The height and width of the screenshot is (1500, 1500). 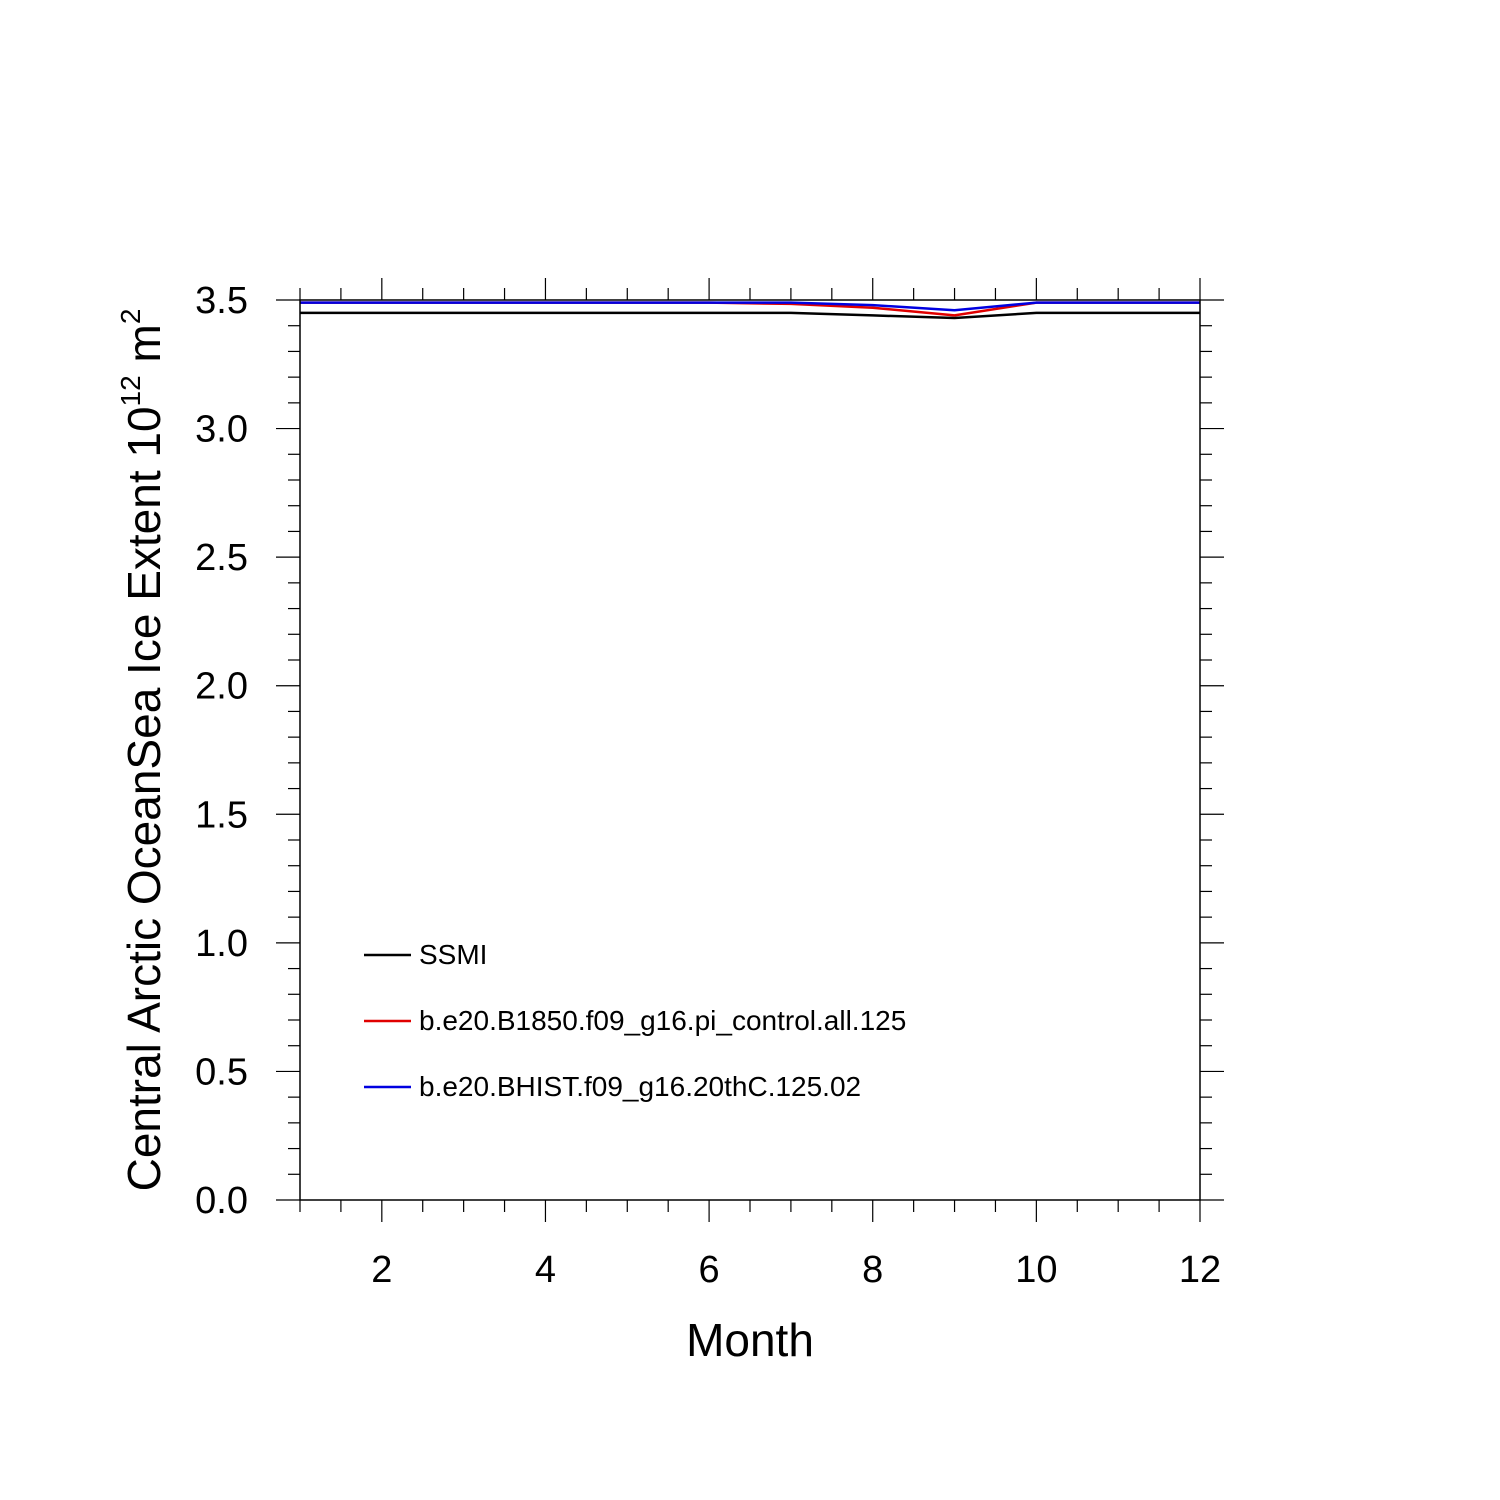 What do you see at coordinates (381, 1270) in the screenshot?
I see `x-tick-label: 2` at bounding box center [381, 1270].